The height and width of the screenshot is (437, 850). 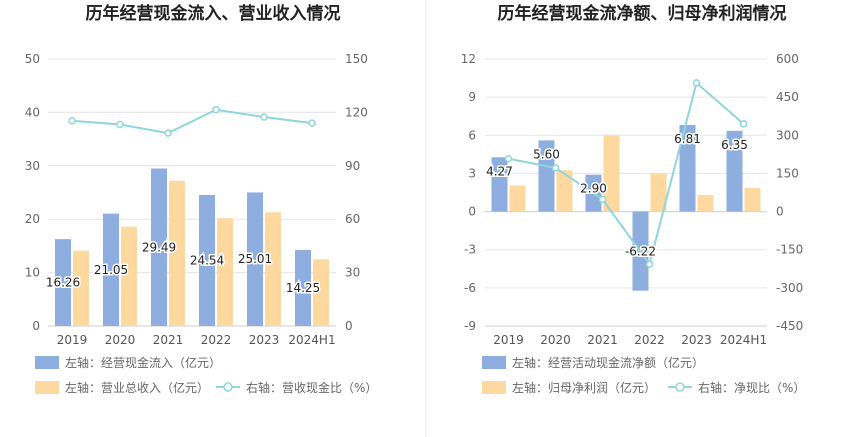 I want to click on left-axis-tick: 12, so click(x=468, y=59).